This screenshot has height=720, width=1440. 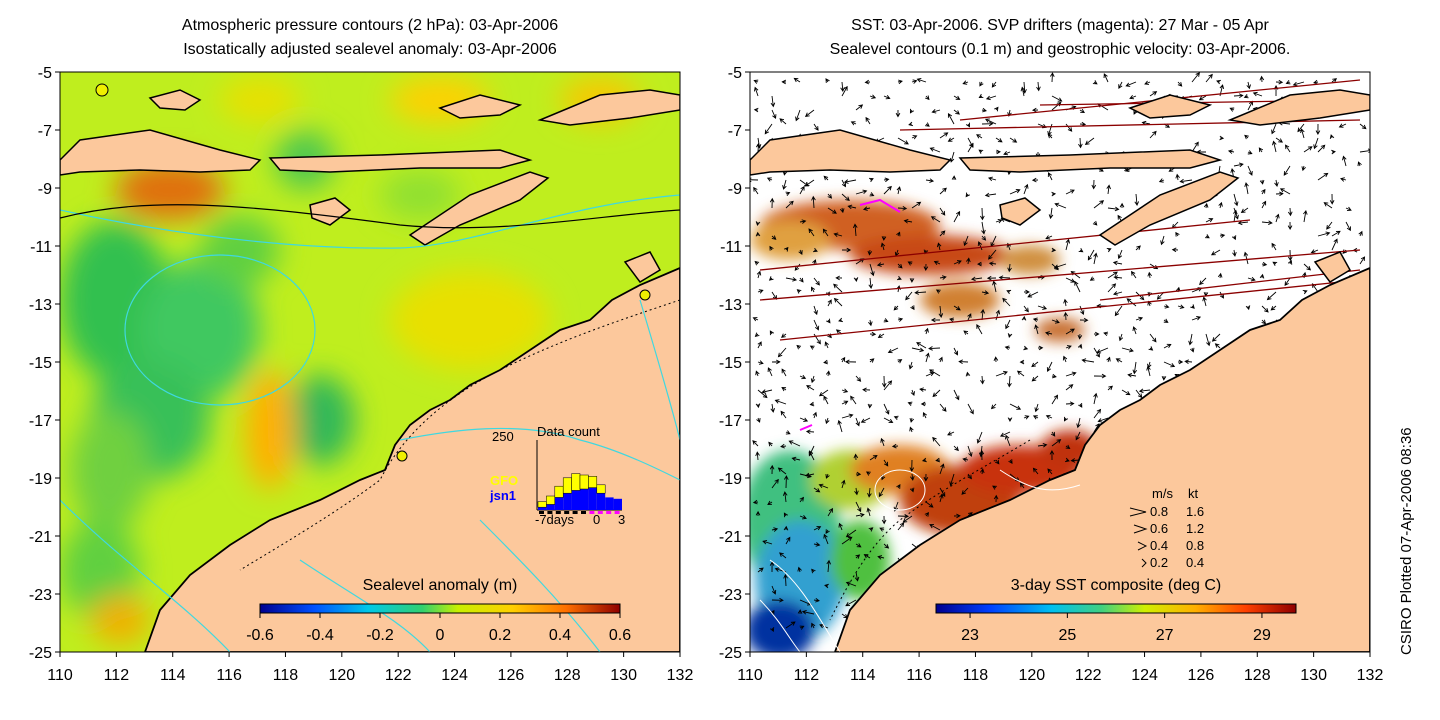 What do you see at coordinates (341, 675) in the screenshot?
I see `left-lon-label: 120` at bounding box center [341, 675].